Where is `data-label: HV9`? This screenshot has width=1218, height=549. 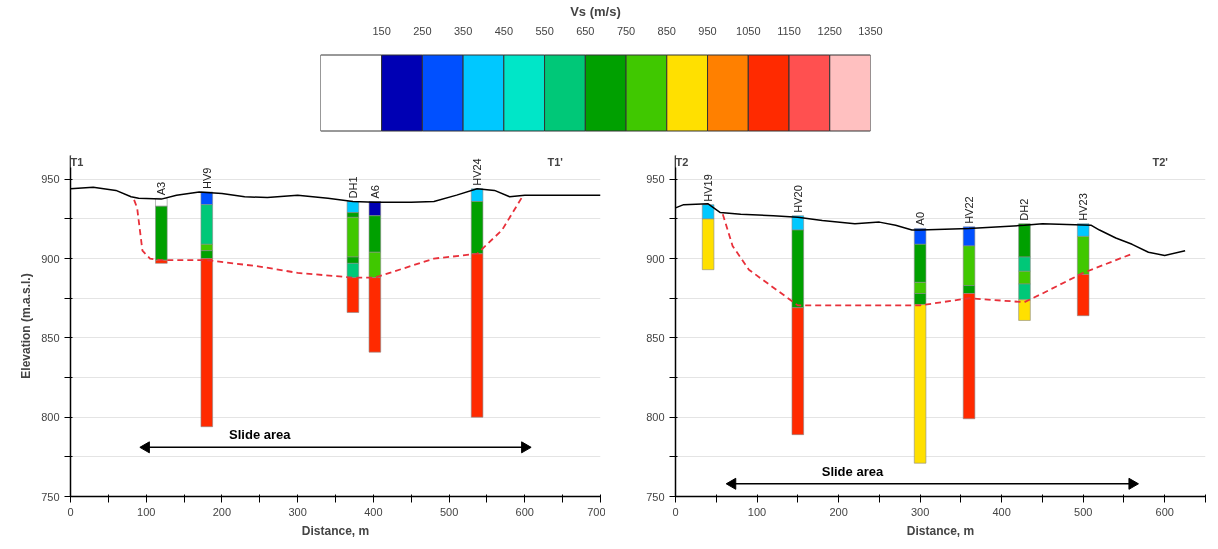
data-label: HV9 is located at coordinates (206, 178).